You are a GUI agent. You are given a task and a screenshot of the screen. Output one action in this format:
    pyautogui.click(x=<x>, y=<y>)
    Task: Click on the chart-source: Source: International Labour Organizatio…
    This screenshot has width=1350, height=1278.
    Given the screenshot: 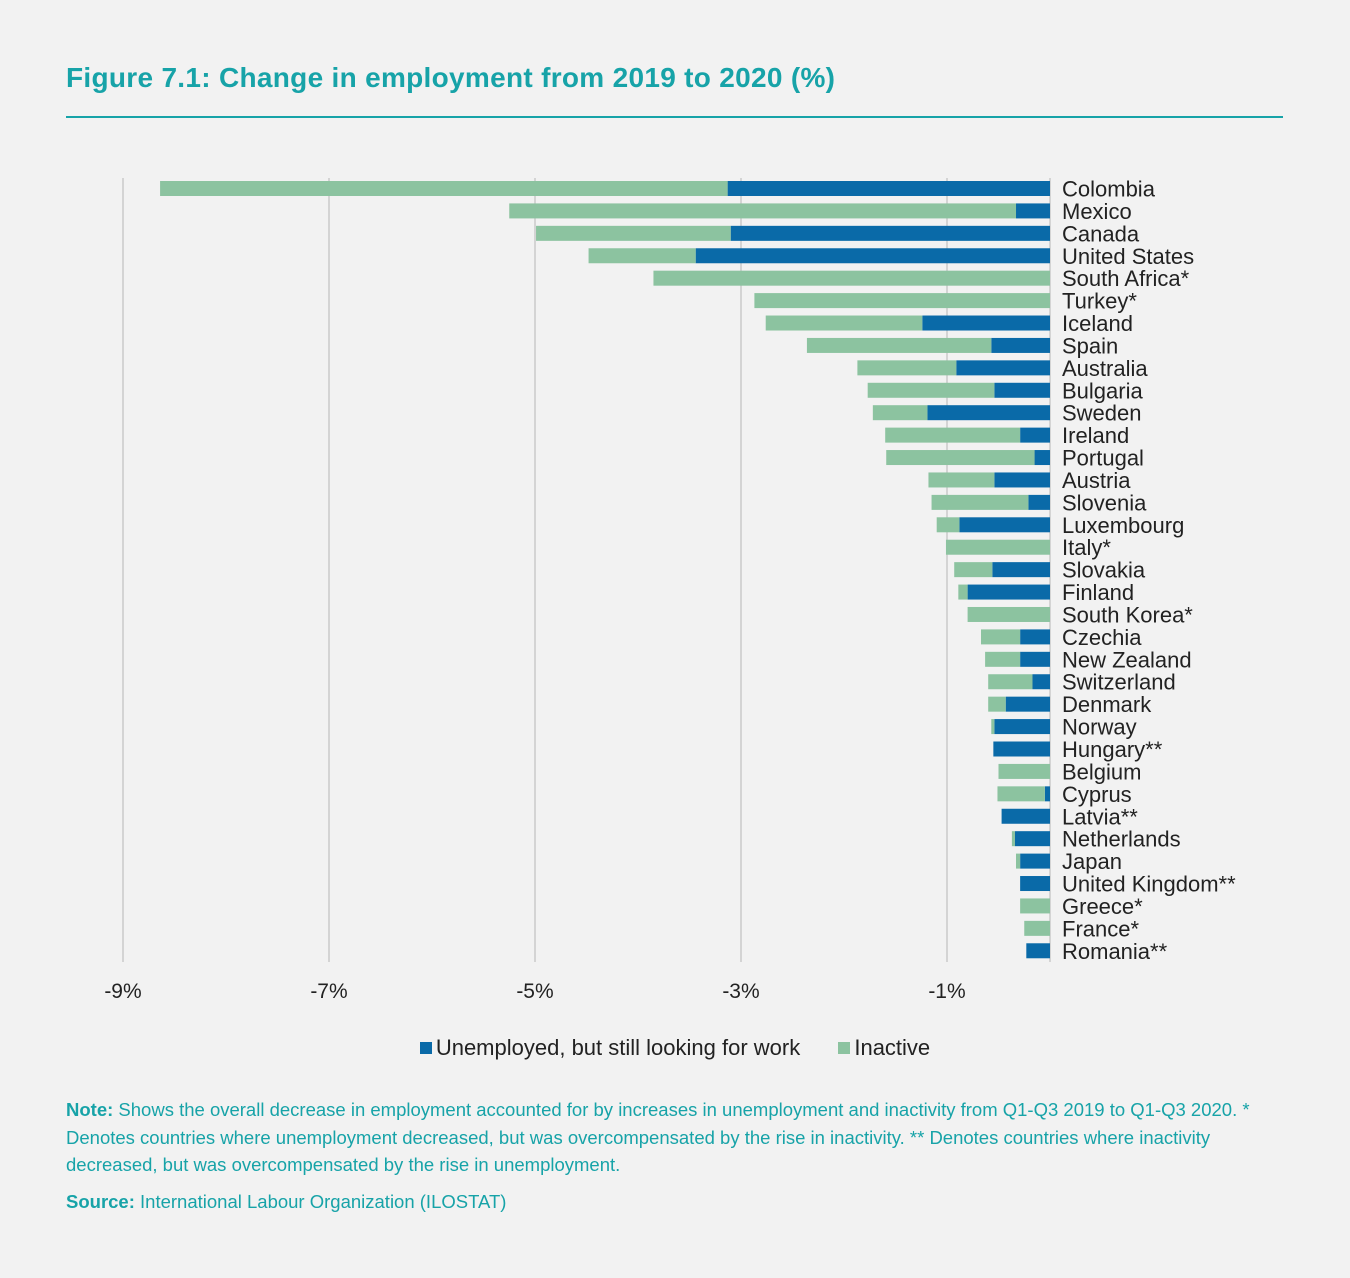 What is the action you would take?
    pyautogui.click(x=286, y=1202)
    